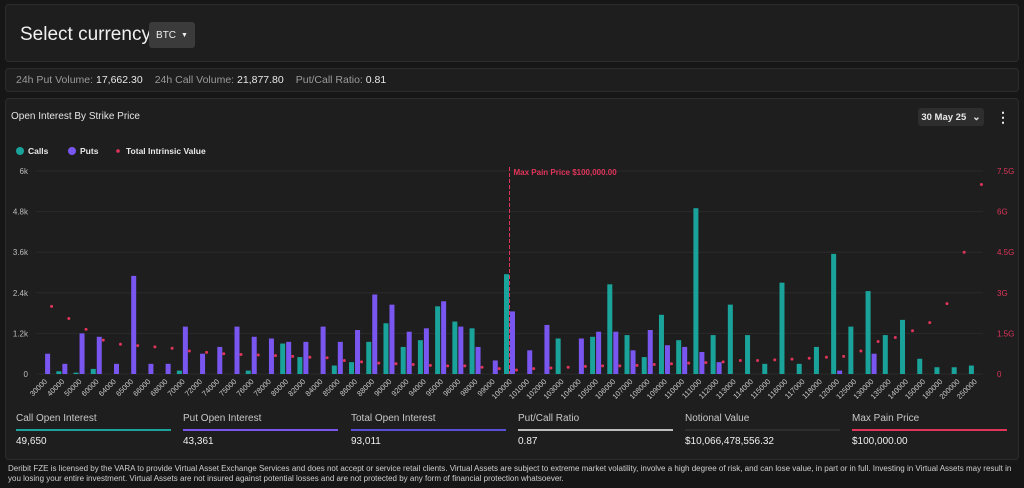 The width and height of the screenshot is (1024, 488). I want to click on currency-value: BTC, so click(166, 35).